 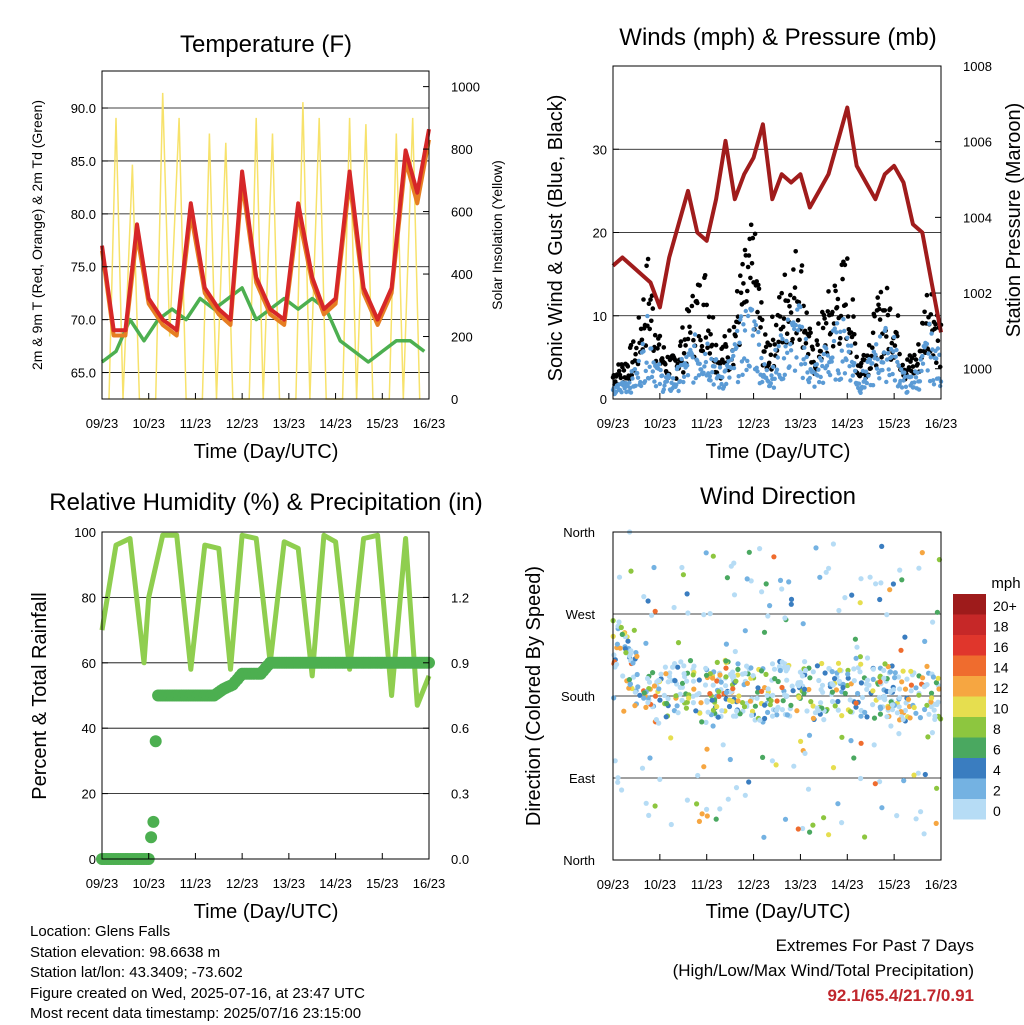 I want to click on y-tick-label: West, so click(x=581, y=614).